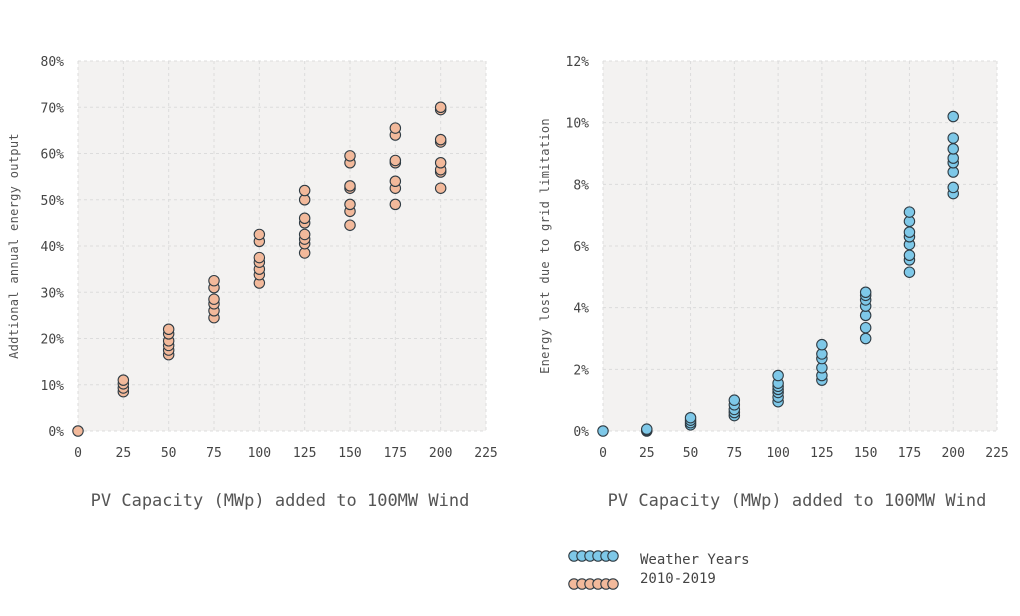 This screenshot has width=1020, height=616. I want to click on y-tick-label: 12%, so click(578, 62).